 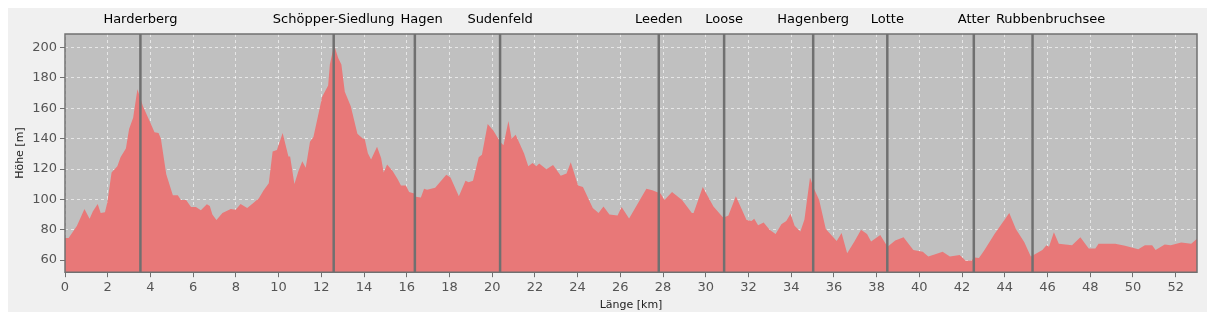 What do you see at coordinates (1050, 18) in the screenshot?
I see `ref-line-label: Rubbenbruchsee` at bounding box center [1050, 18].